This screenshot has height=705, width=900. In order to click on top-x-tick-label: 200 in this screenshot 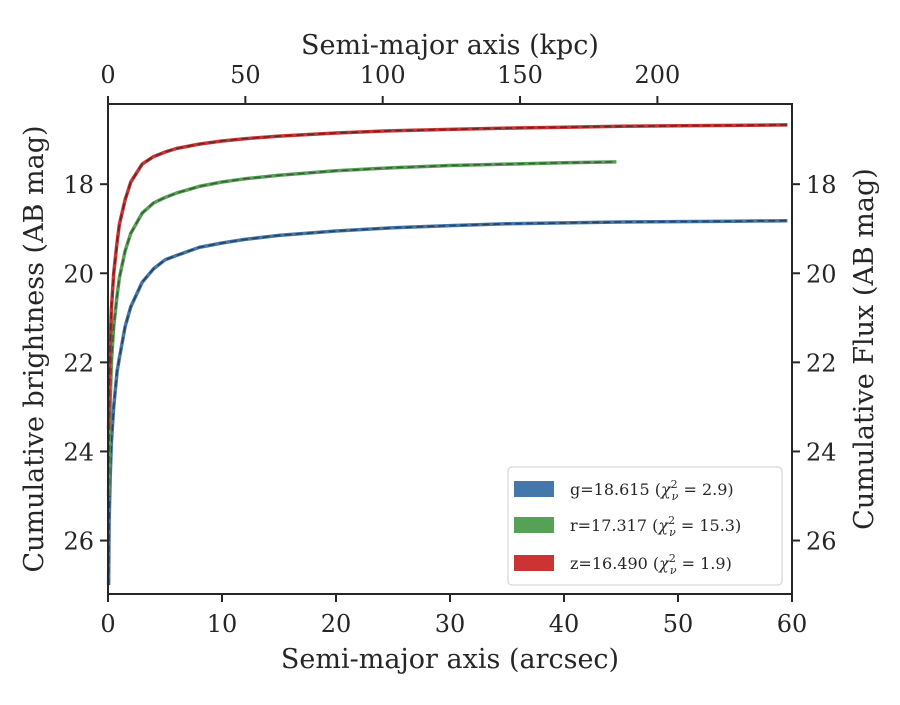, I will do `click(657, 75)`.